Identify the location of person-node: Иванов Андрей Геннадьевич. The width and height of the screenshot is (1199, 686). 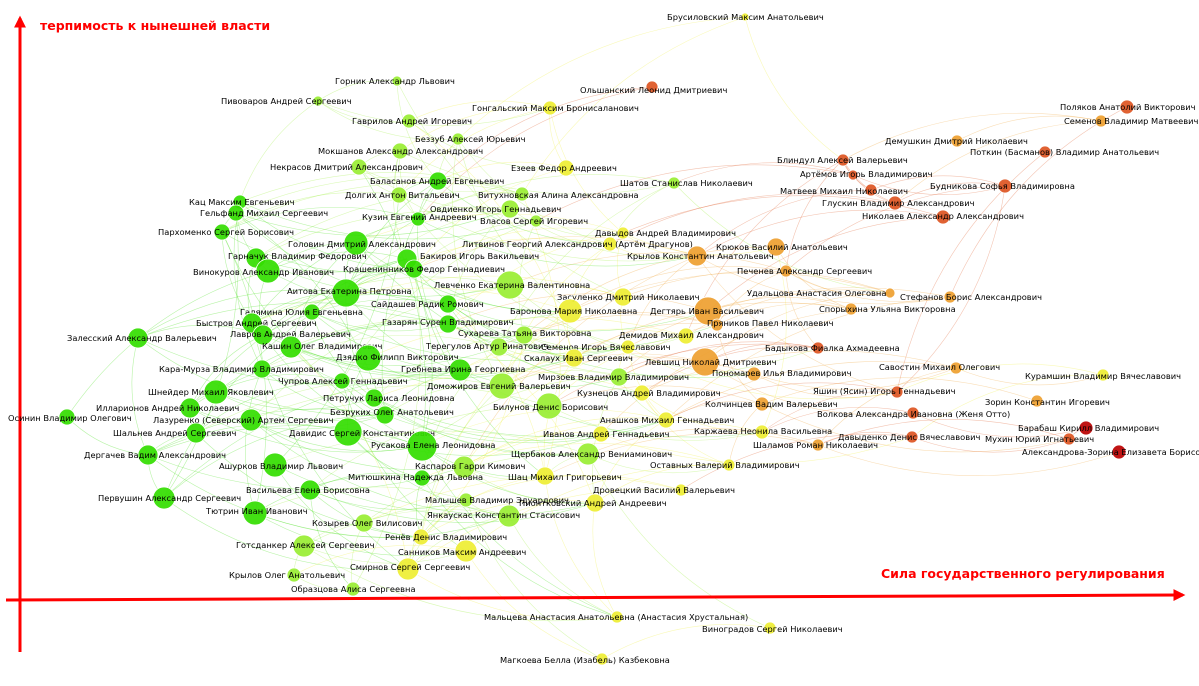
(606, 434).